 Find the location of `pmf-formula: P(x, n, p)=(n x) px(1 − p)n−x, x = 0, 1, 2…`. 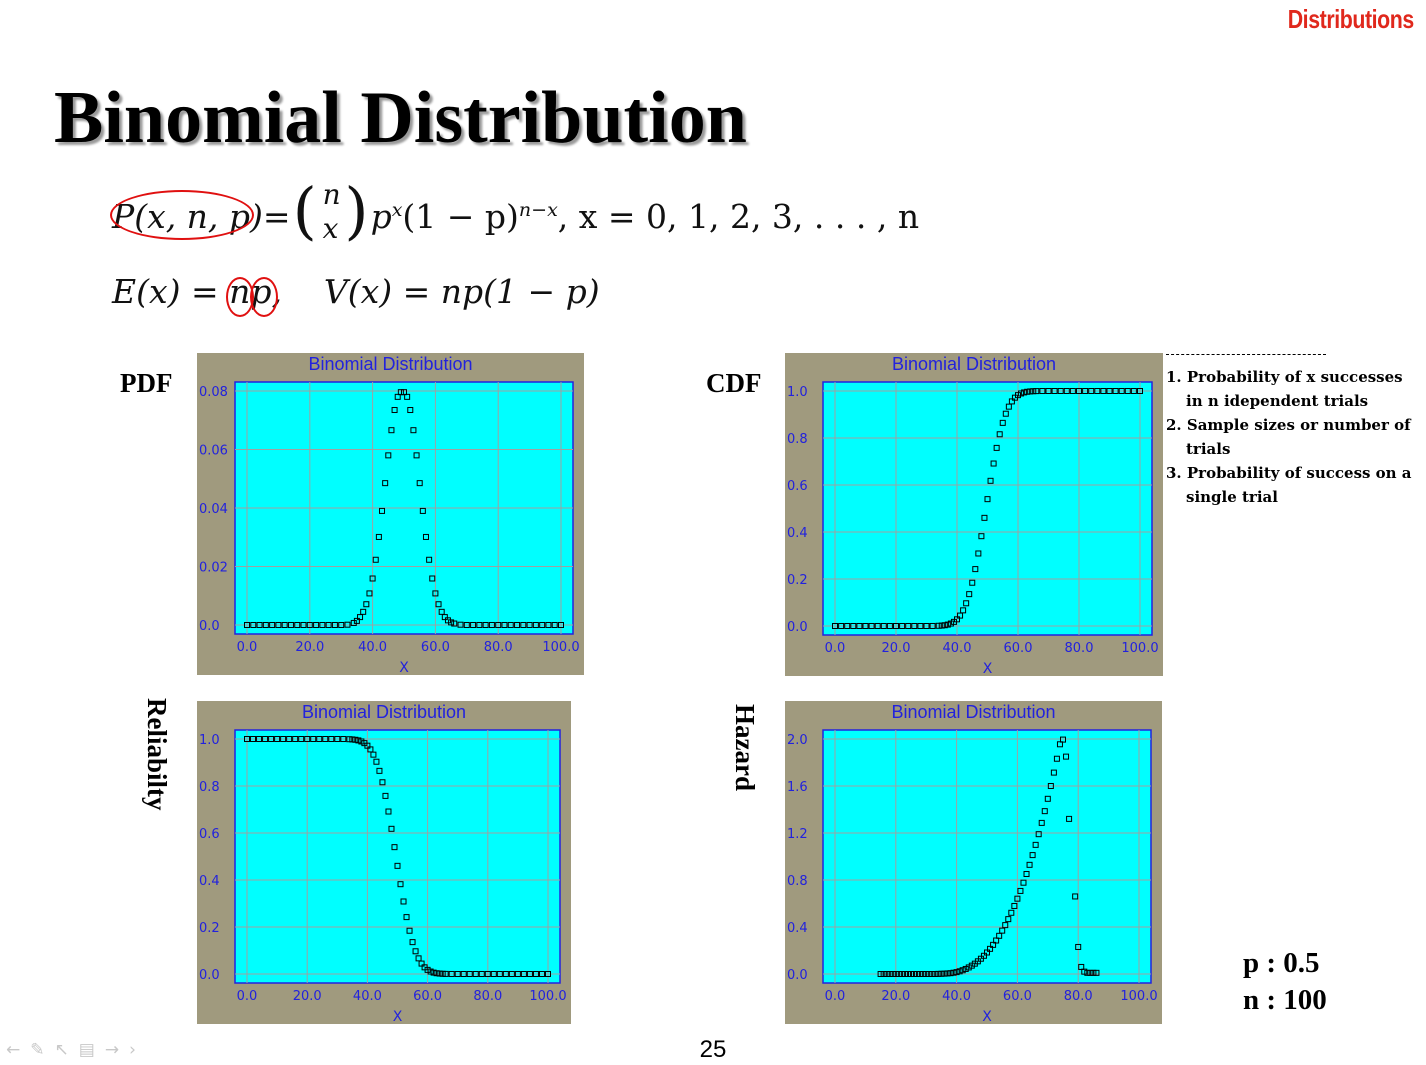

pmf-formula: P(x, n, p)=(n x) px(1 − p)n−x, x = 0, 1, 2… is located at coordinates (515, 215).